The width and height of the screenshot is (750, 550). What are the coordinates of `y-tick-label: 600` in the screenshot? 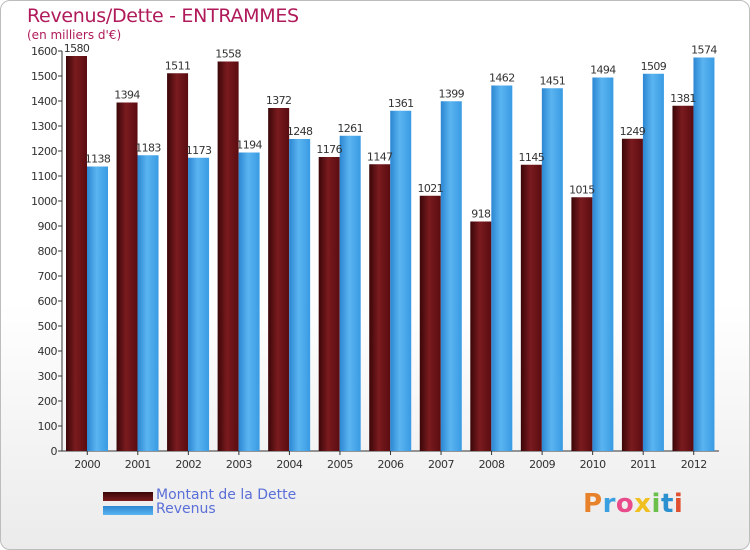 It's located at (48, 301).